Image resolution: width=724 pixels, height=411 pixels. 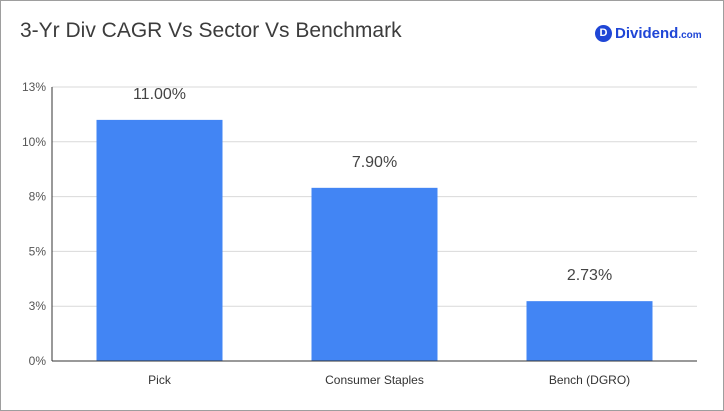 What do you see at coordinates (38, 251) in the screenshot?
I see `y-tick-label: 5%` at bounding box center [38, 251].